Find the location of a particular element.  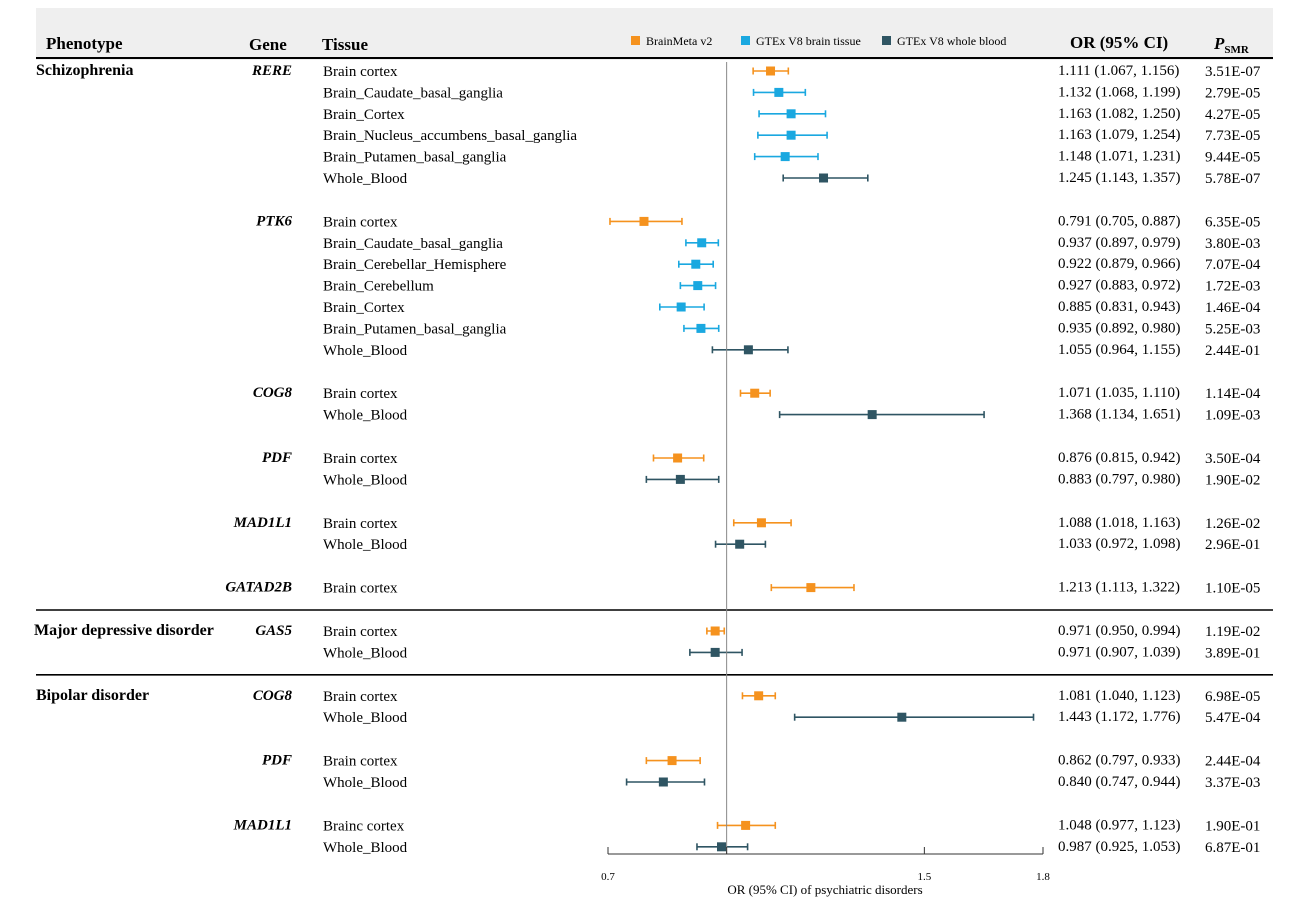

or-ci-value: 0.885 (0.831, 0.943) is located at coordinates (1119, 307).